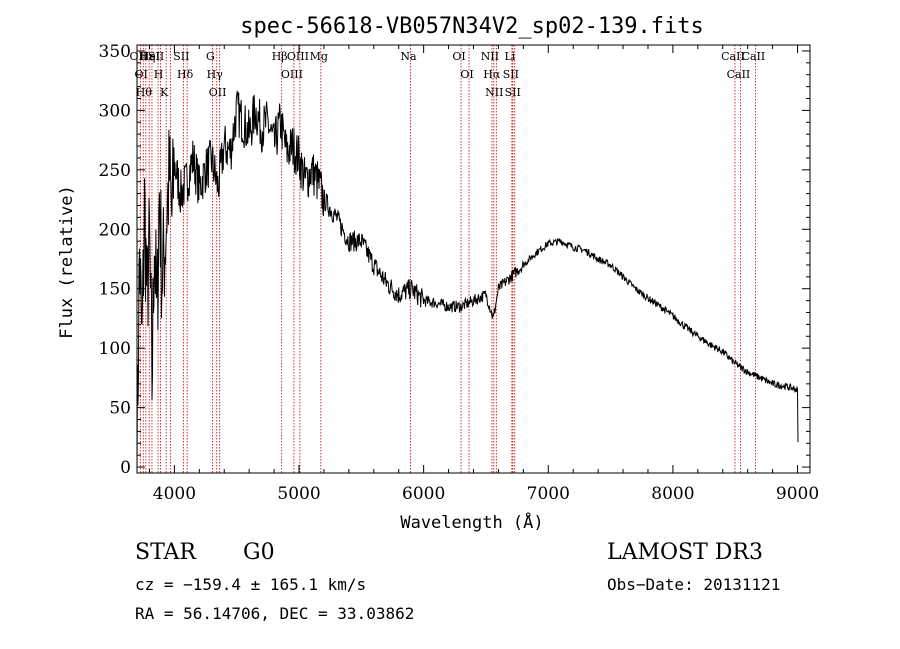 The height and width of the screenshot is (649, 900). Describe the element at coordinates (67, 262) in the screenshot. I see `y-axis-label: Flux (relative)` at that location.